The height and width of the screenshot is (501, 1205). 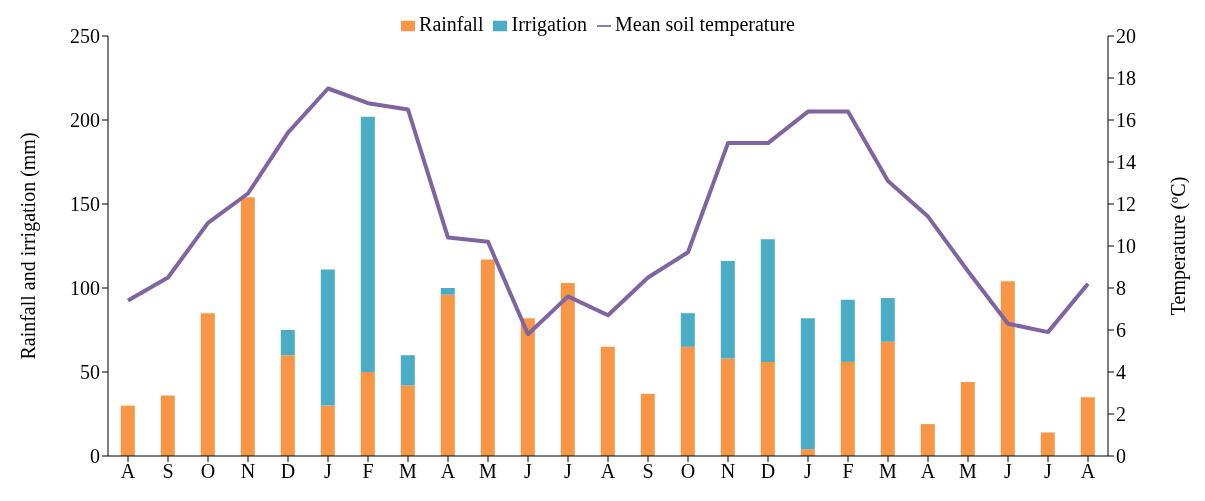 I want to click on y-tick-label: 50, so click(x=90, y=372).